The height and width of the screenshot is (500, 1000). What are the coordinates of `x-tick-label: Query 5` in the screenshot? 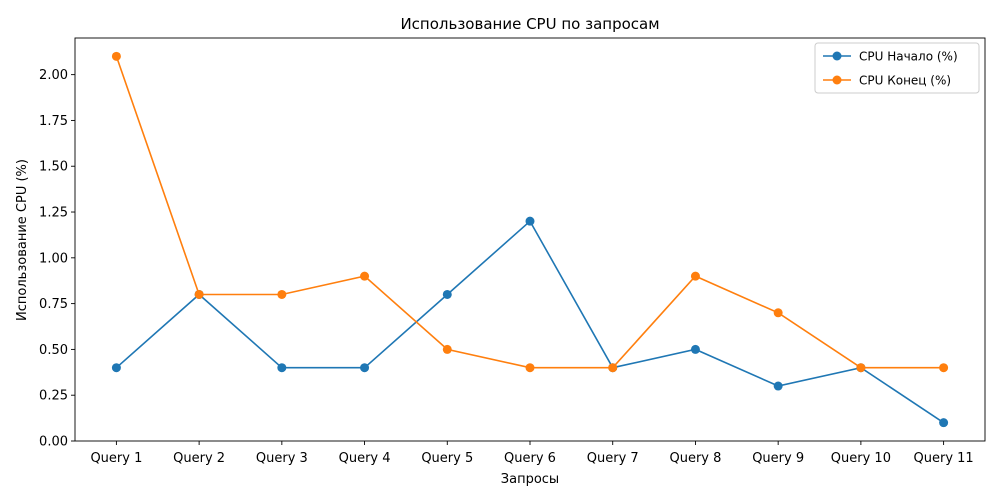 It's located at (447, 458).